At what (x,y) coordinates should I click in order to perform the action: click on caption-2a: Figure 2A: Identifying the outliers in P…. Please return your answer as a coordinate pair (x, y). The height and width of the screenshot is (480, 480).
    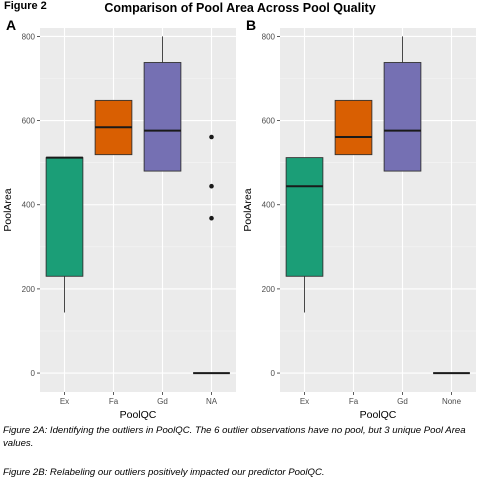
    Looking at the image, I should click on (238, 437).